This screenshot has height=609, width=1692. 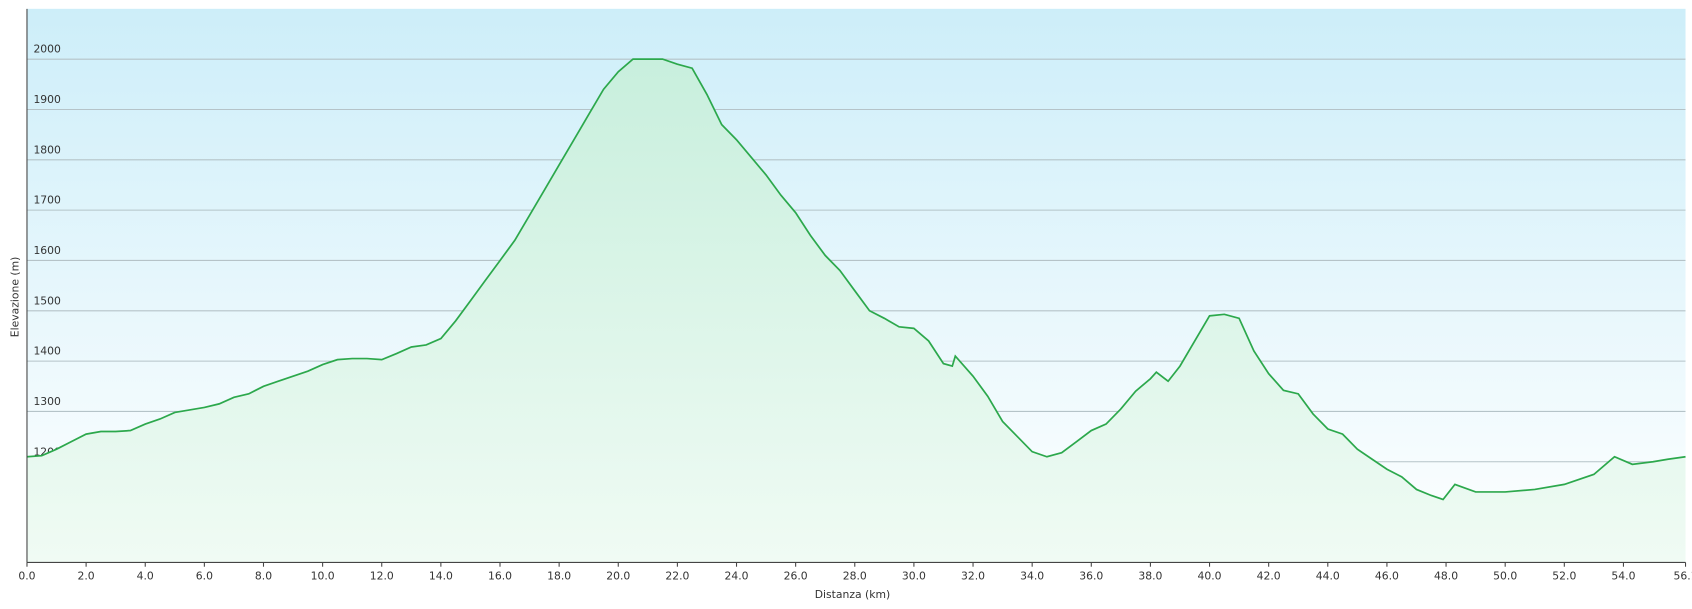 What do you see at coordinates (1032, 576) in the screenshot?
I see `x-tick-label: 34.0` at bounding box center [1032, 576].